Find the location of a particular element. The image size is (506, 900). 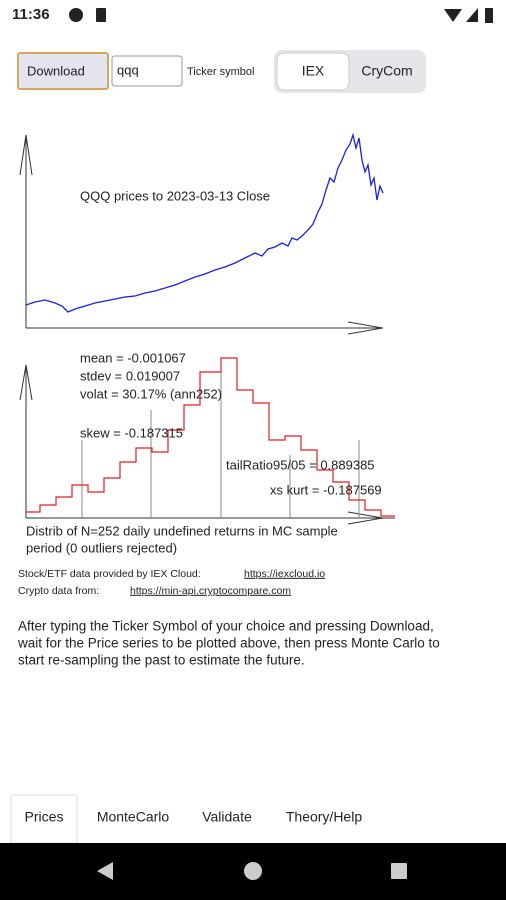

tab: Validate is located at coordinates (227, 817).